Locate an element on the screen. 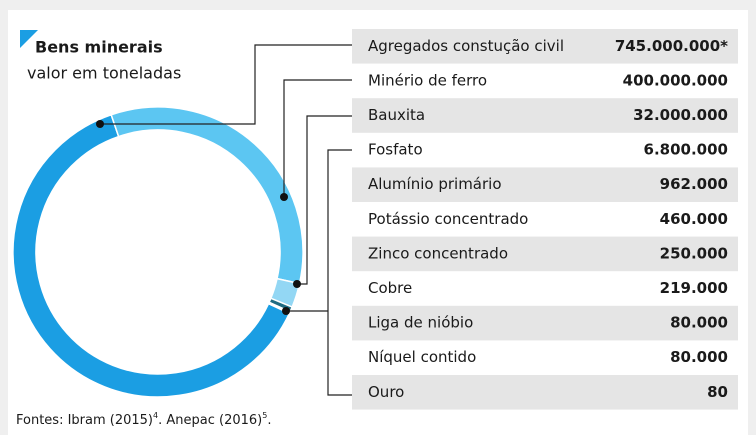 The height and width of the screenshot is (435, 756). source-sup: 5 is located at coordinates (264, 415).